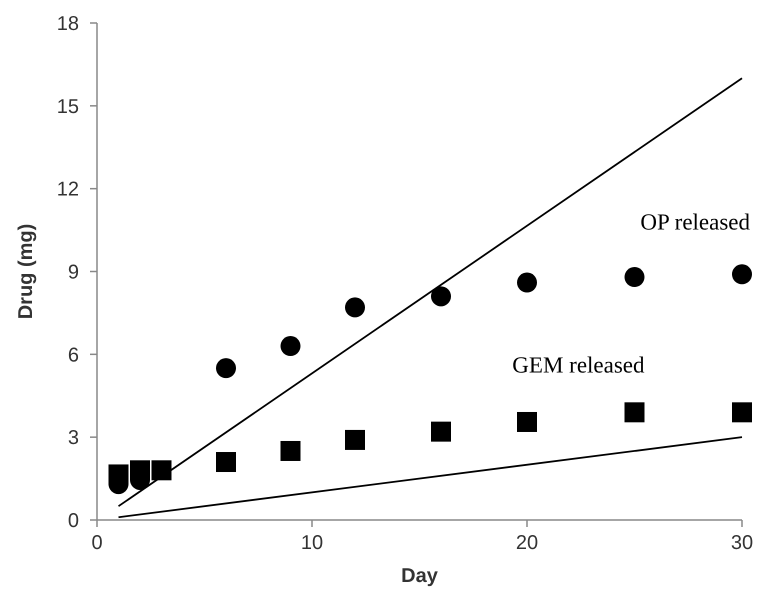 Image resolution: width=766 pixels, height=592 pixels. I want to click on y-axis-title: Drug (mg), so click(26, 272).